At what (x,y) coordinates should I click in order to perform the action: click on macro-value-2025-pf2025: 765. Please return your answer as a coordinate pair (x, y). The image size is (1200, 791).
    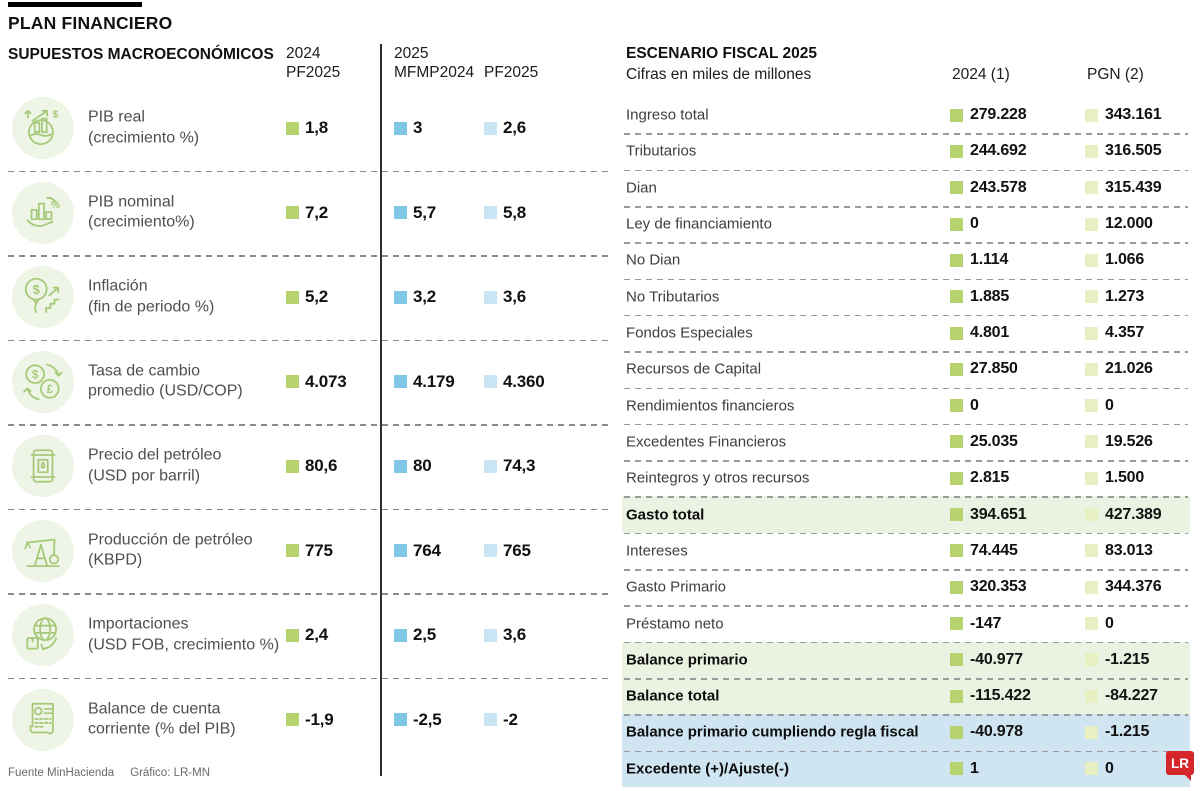
    Looking at the image, I should click on (507, 551).